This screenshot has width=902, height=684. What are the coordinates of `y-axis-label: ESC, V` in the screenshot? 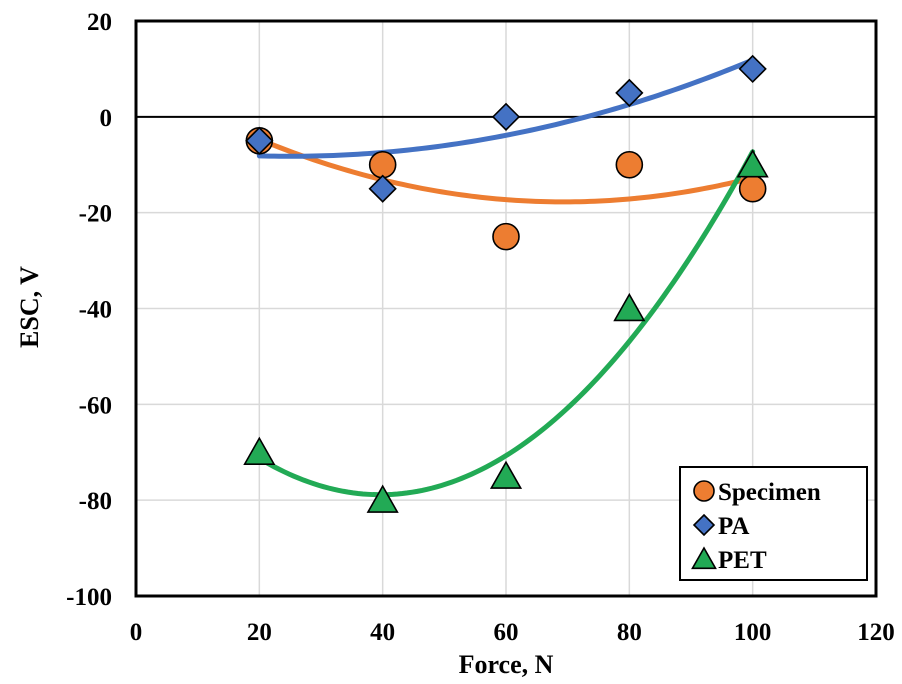 It's located at (29, 307).